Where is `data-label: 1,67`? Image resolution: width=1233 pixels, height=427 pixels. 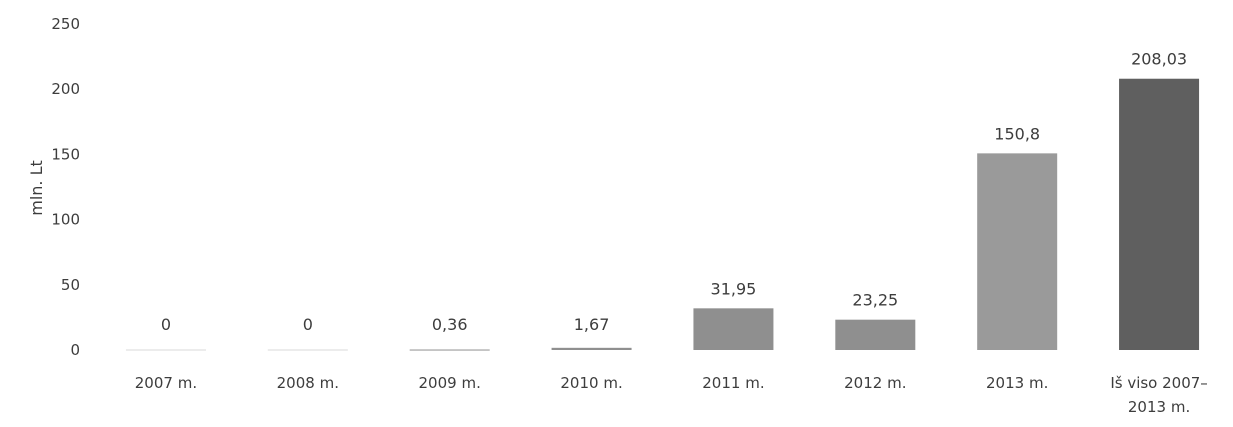 data-label: 1,67 is located at coordinates (592, 324).